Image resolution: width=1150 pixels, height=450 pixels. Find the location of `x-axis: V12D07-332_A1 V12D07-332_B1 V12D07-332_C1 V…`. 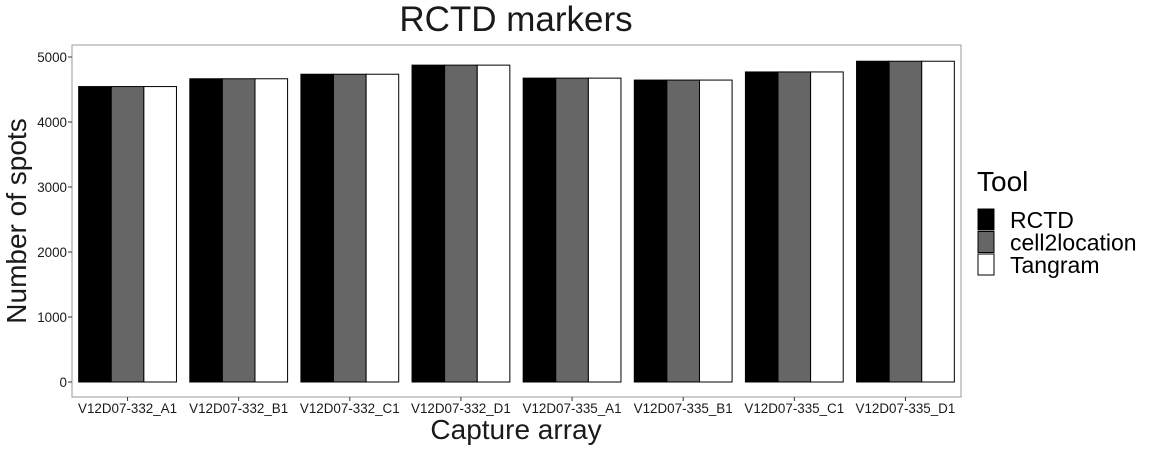

x-axis: V12D07-332_A1 V12D07-332_B1 V12D07-332_C1 V… is located at coordinates (516, 406).